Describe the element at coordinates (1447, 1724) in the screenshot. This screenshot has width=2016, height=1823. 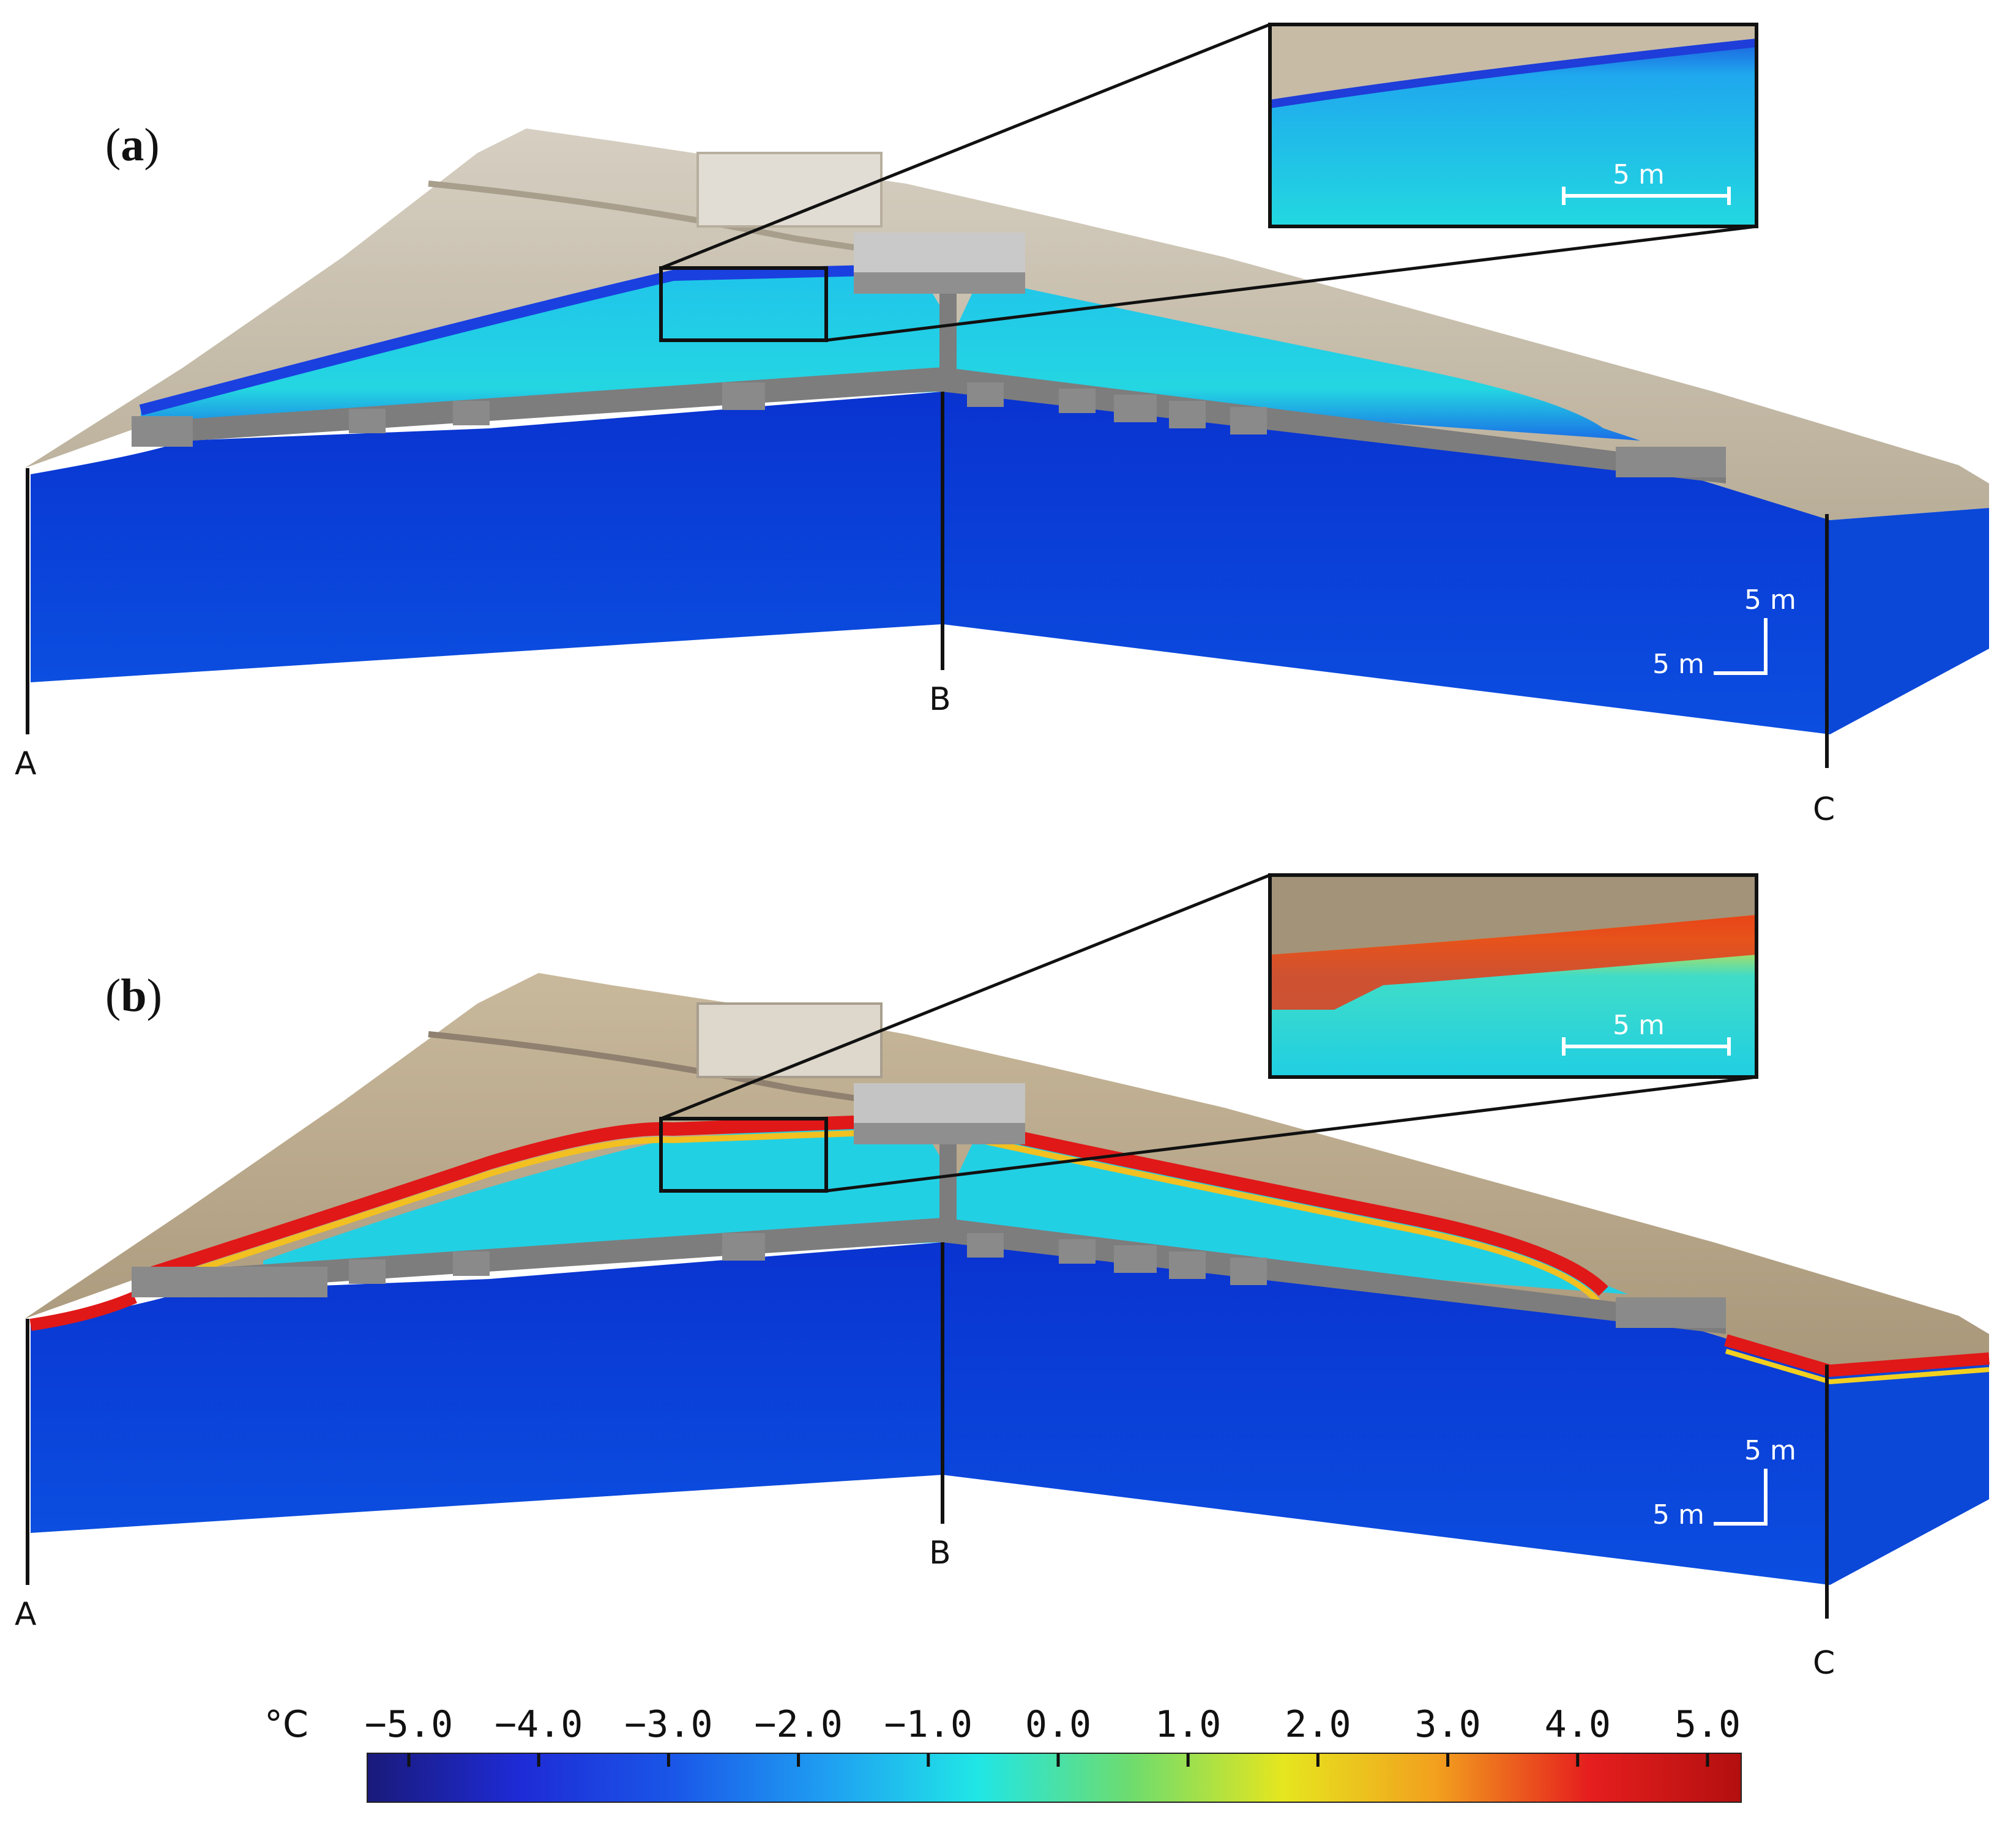
I see `colorbar-tick-label: 3.0` at that location.